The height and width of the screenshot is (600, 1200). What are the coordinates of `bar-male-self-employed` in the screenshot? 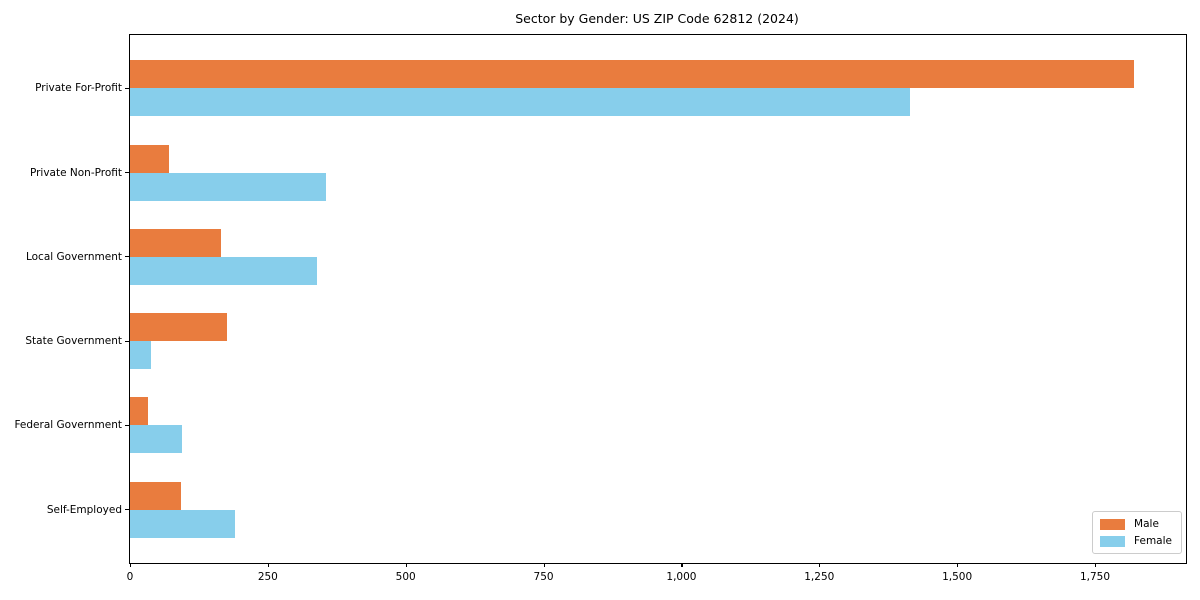 It's located at (155, 495).